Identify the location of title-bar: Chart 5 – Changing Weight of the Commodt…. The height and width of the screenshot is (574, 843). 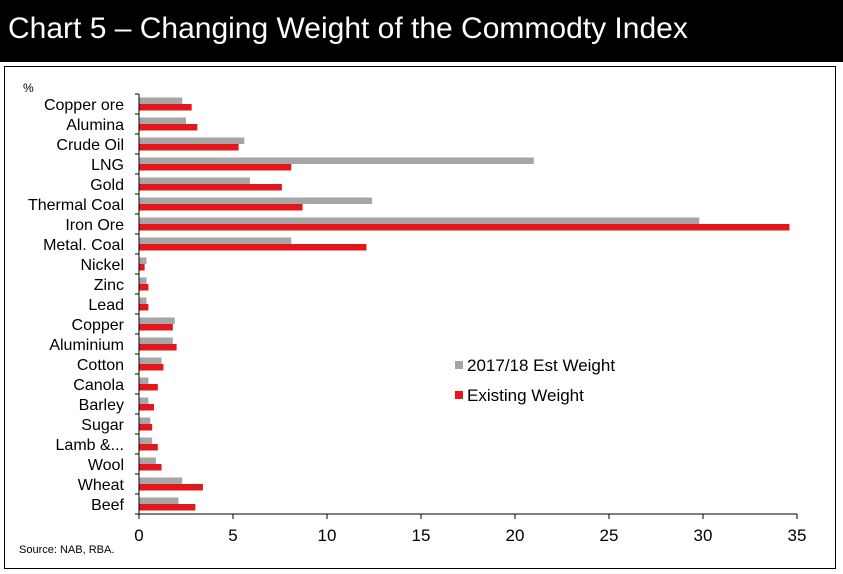
(421, 31).